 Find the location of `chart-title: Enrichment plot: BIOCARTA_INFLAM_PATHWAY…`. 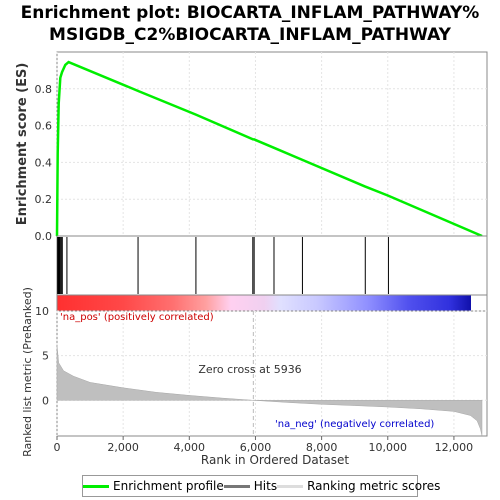

chart-title: Enrichment plot: BIOCARTA_INFLAM_PATHWAY… is located at coordinates (250, 24).